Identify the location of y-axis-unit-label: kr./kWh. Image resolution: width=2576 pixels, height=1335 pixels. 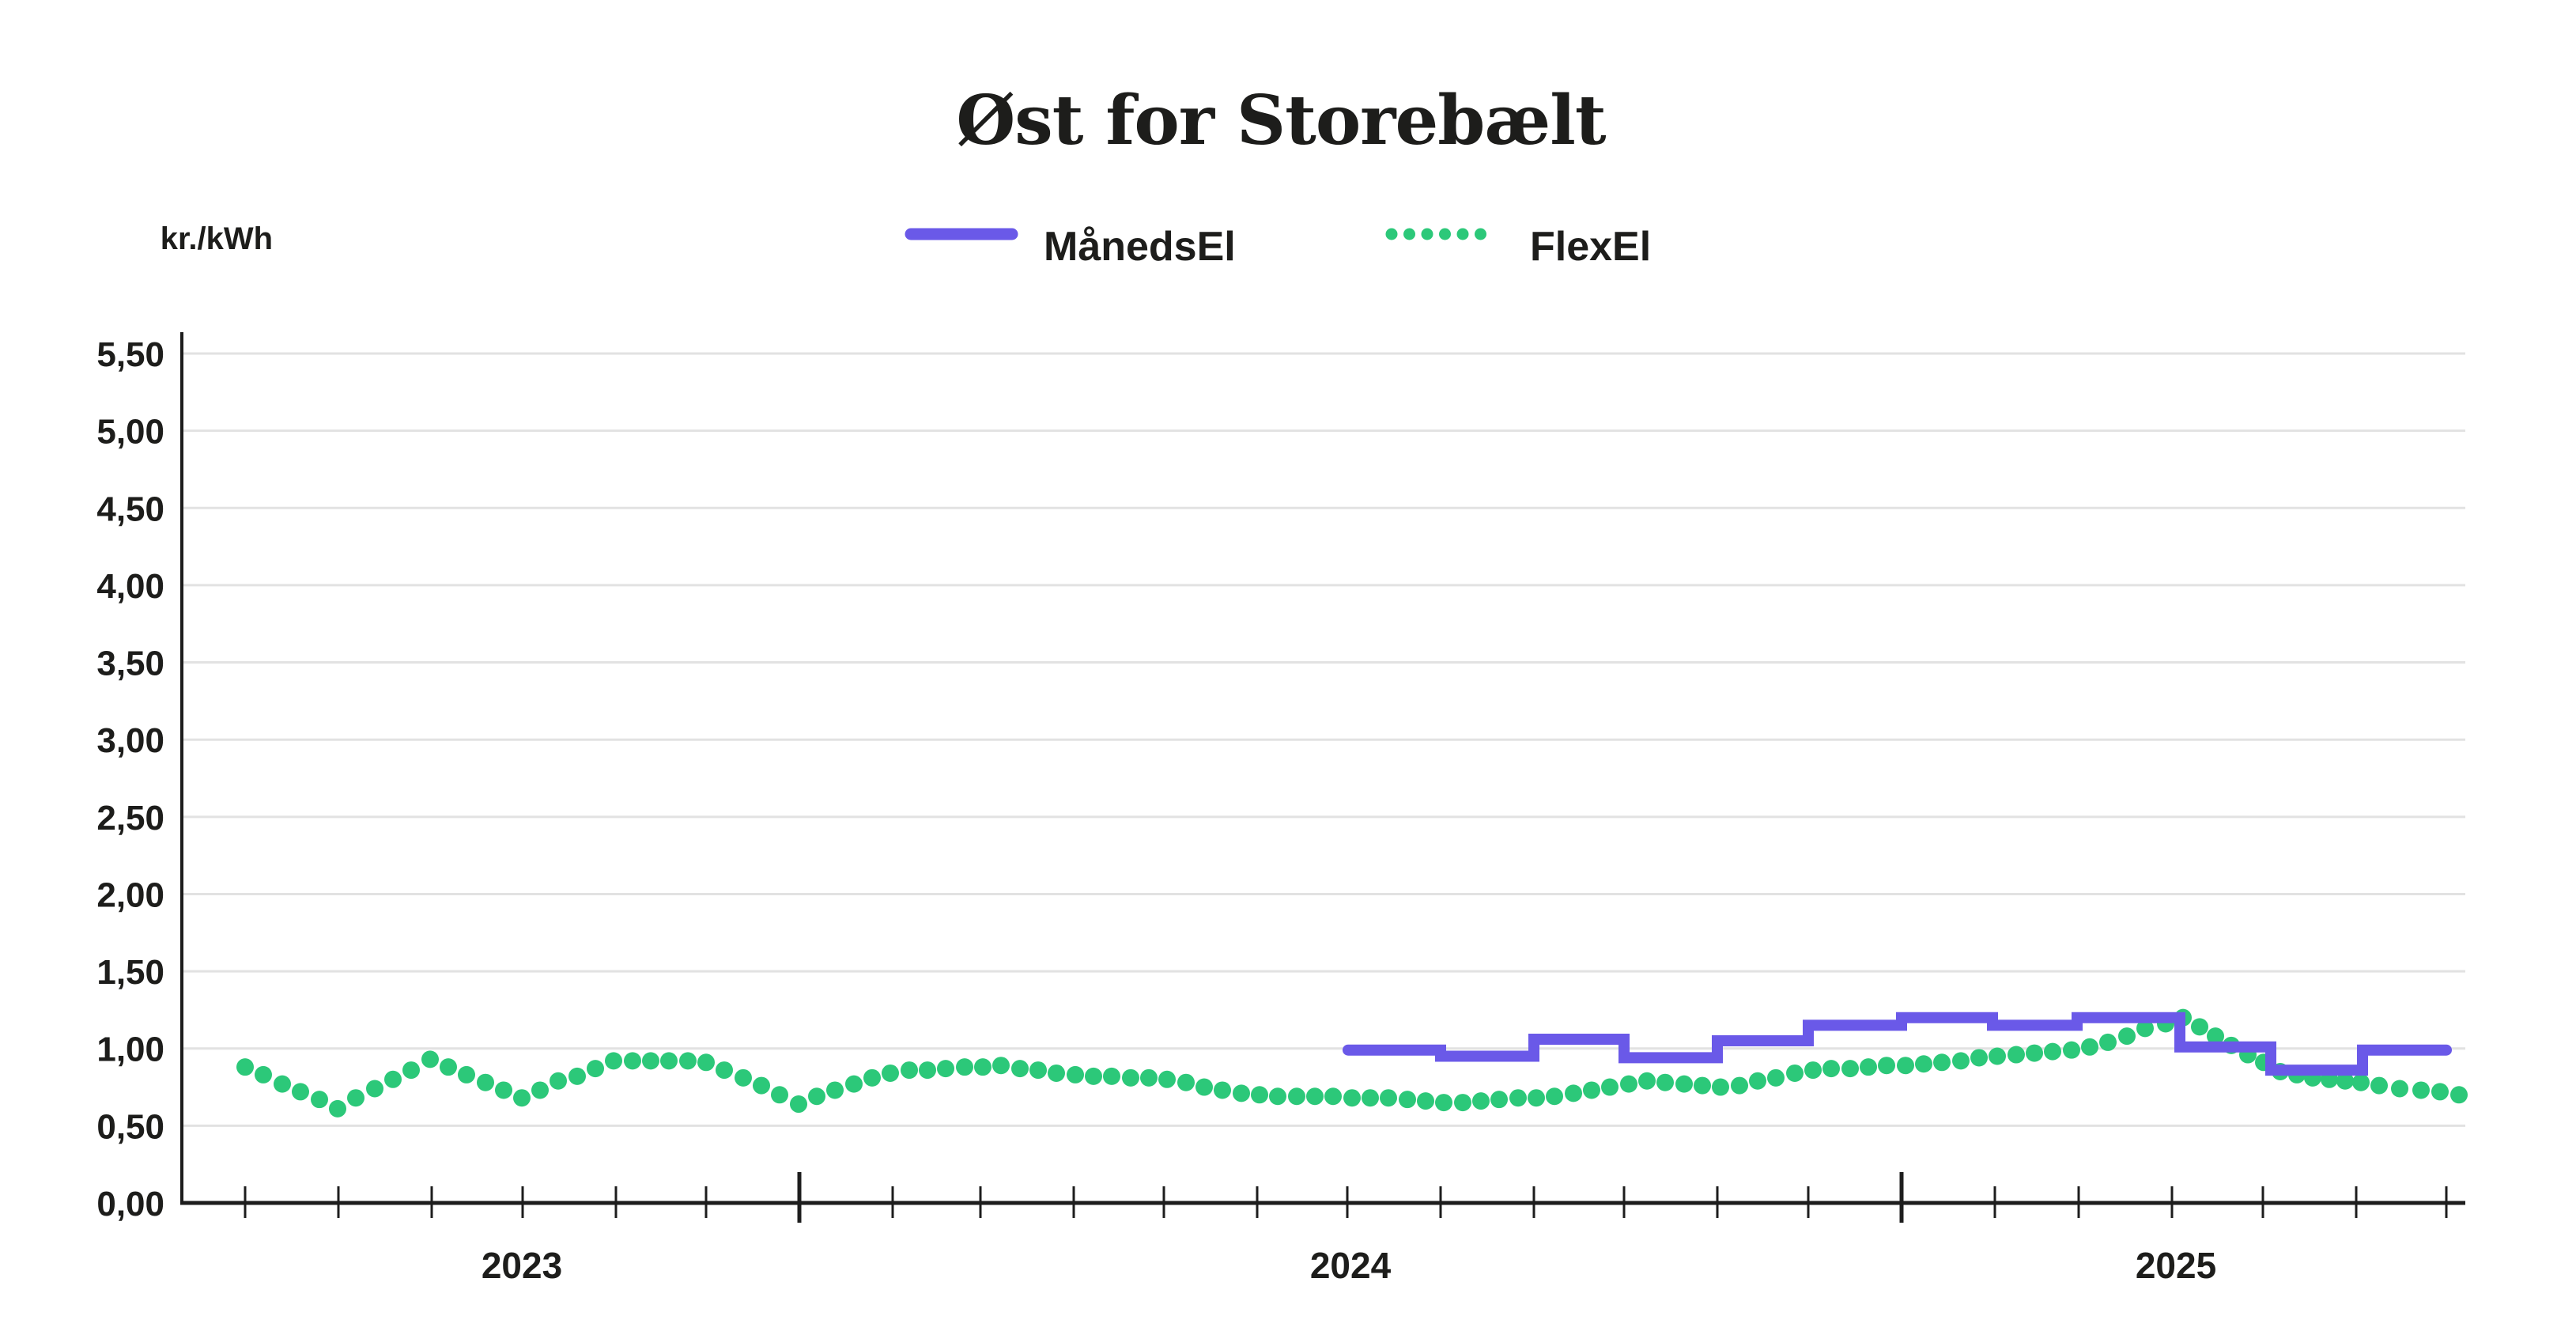
(217, 239).